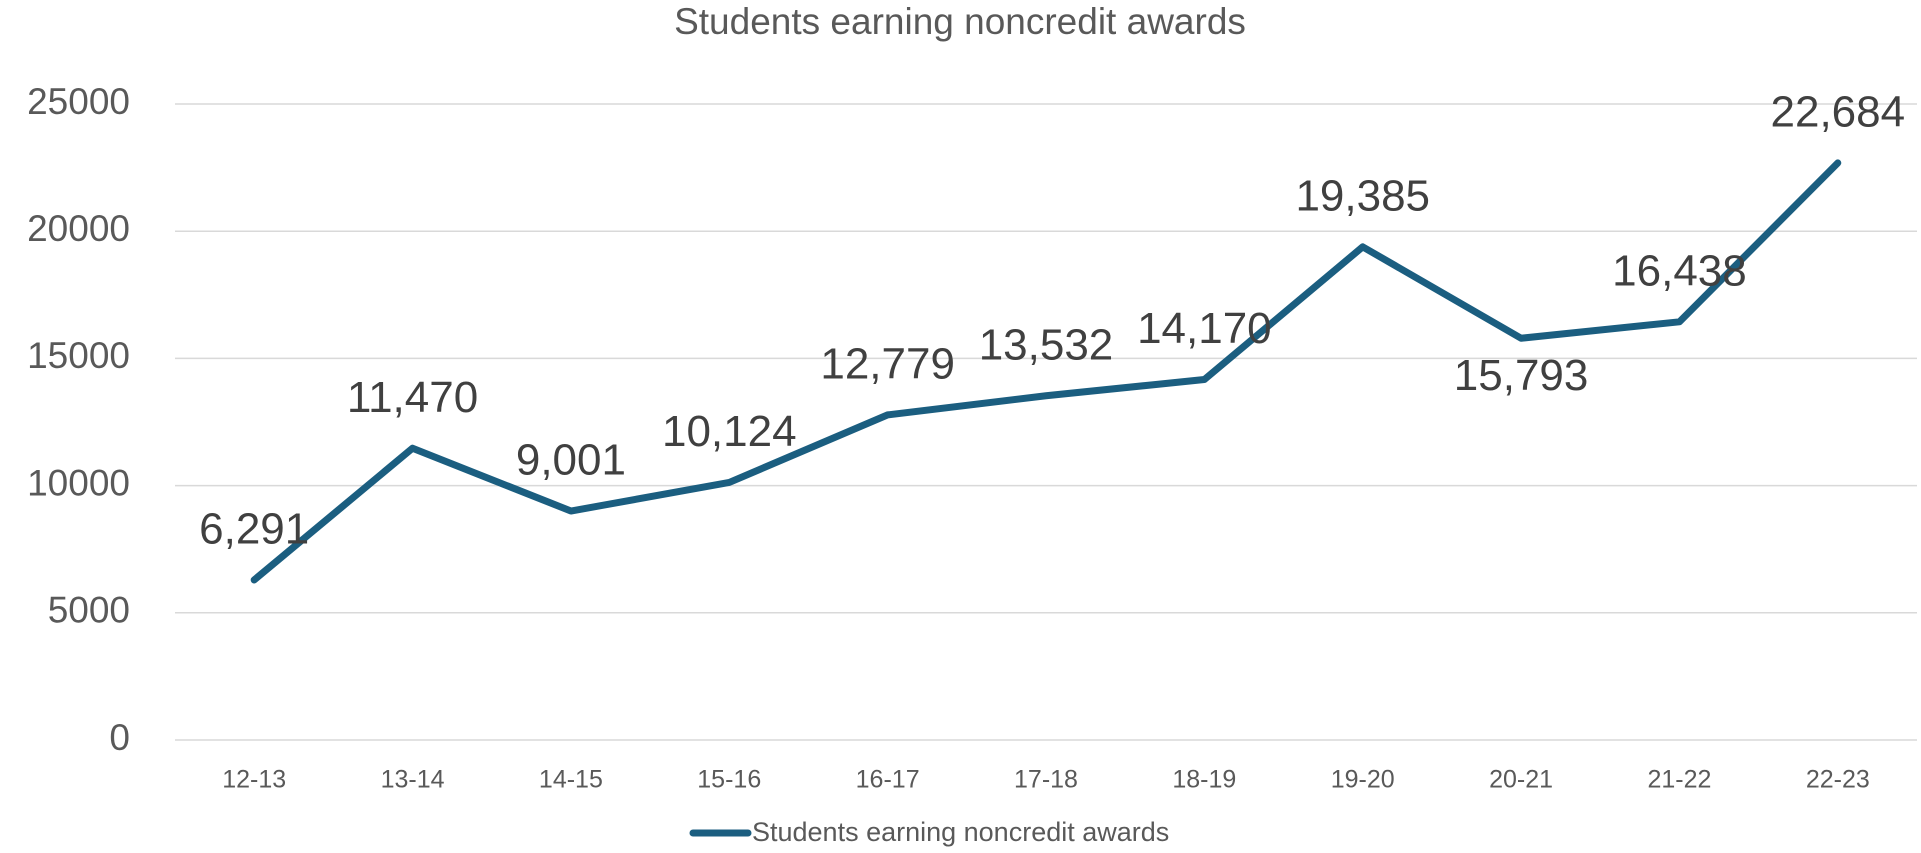  I want to click on data-label: 11,470, so click(412, 397).